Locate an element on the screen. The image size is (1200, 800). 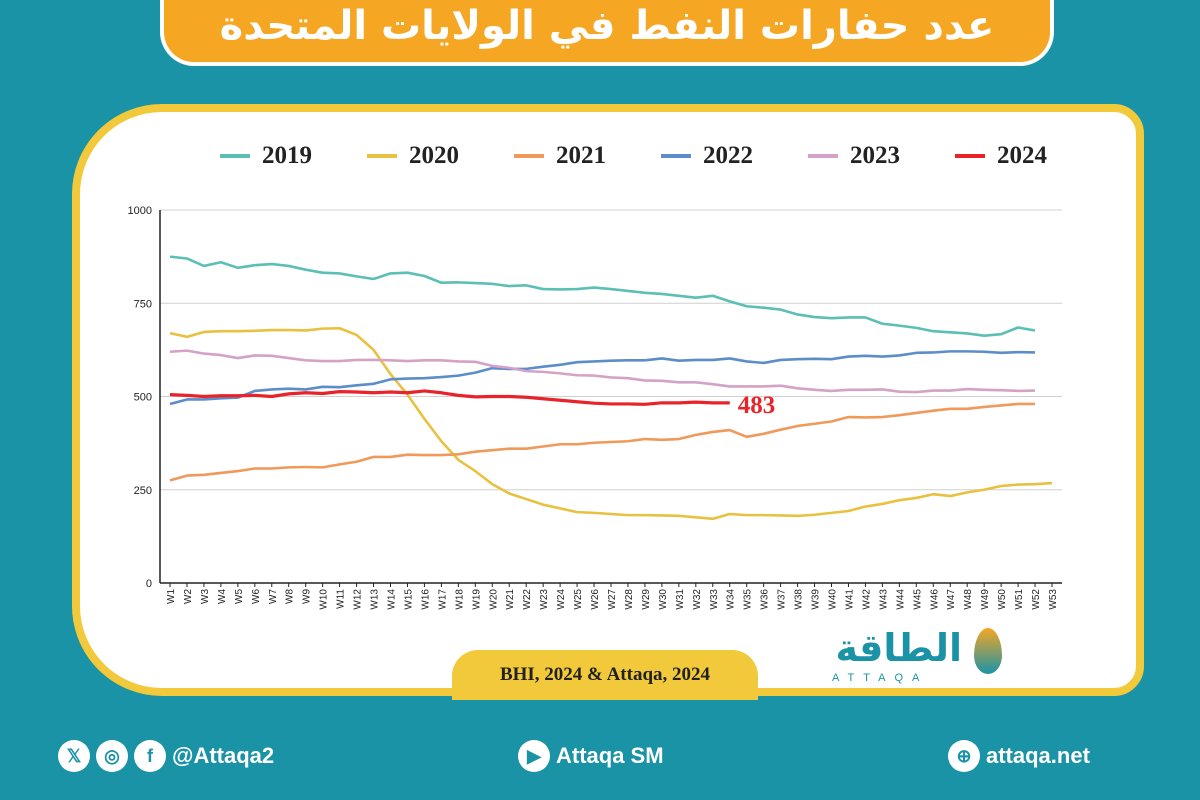
data-label-2024: 483 is located at coordinates (757, 405).